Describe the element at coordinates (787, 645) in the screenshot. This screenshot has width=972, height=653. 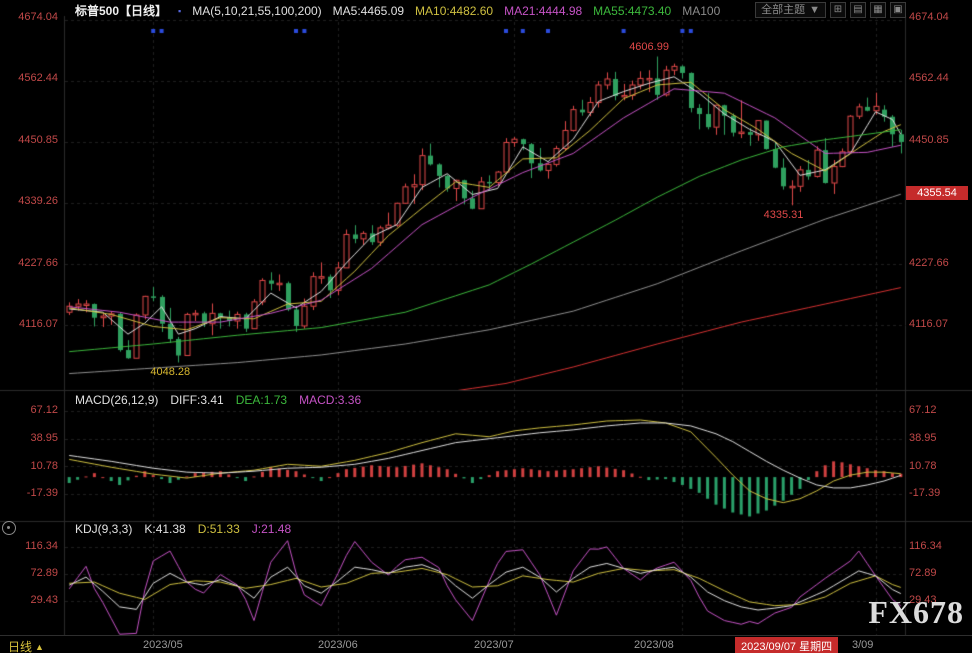
I see `current-date-highlight: 2023/09/07 星期四` at that location.